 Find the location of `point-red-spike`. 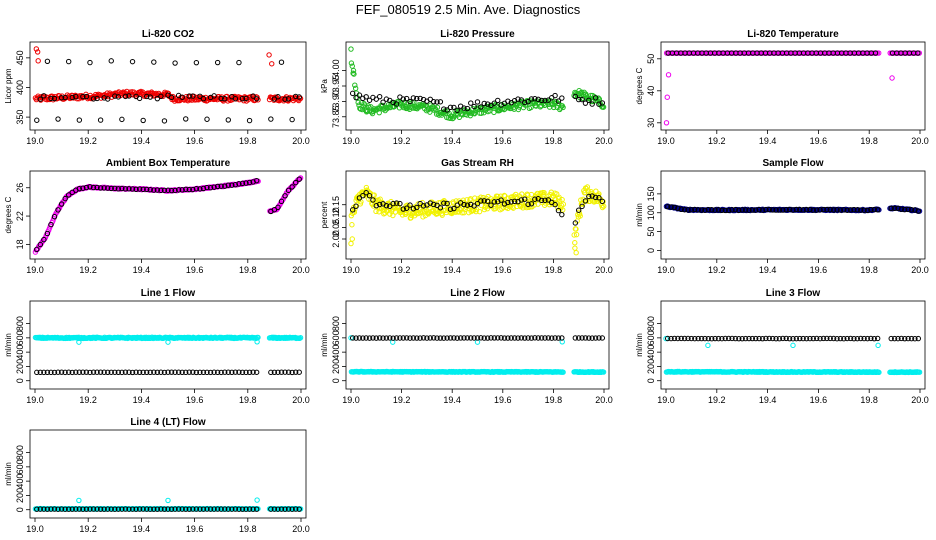

point-red-spike is located at coordinates (269, 55).